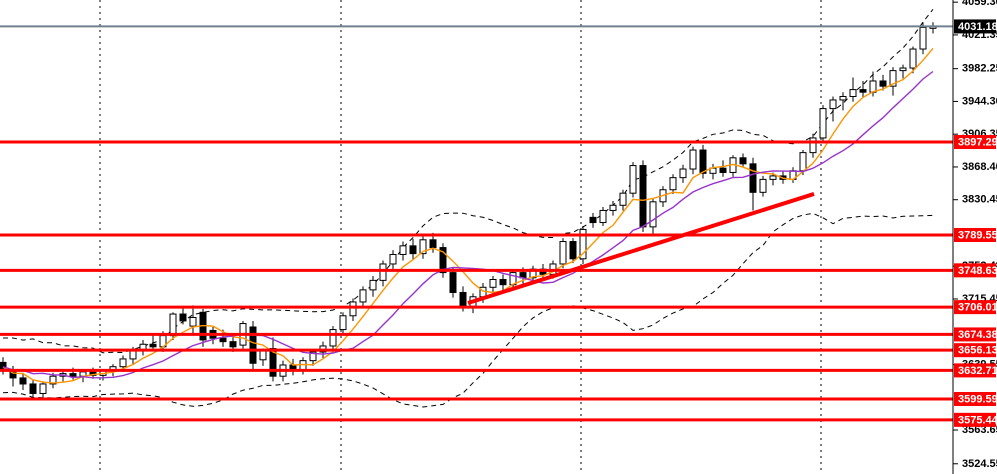  What do you see at coordinates (979, 69) in the screenshot?
I see `price-tick-label: 3982.25` at bounding box center [979, 69].